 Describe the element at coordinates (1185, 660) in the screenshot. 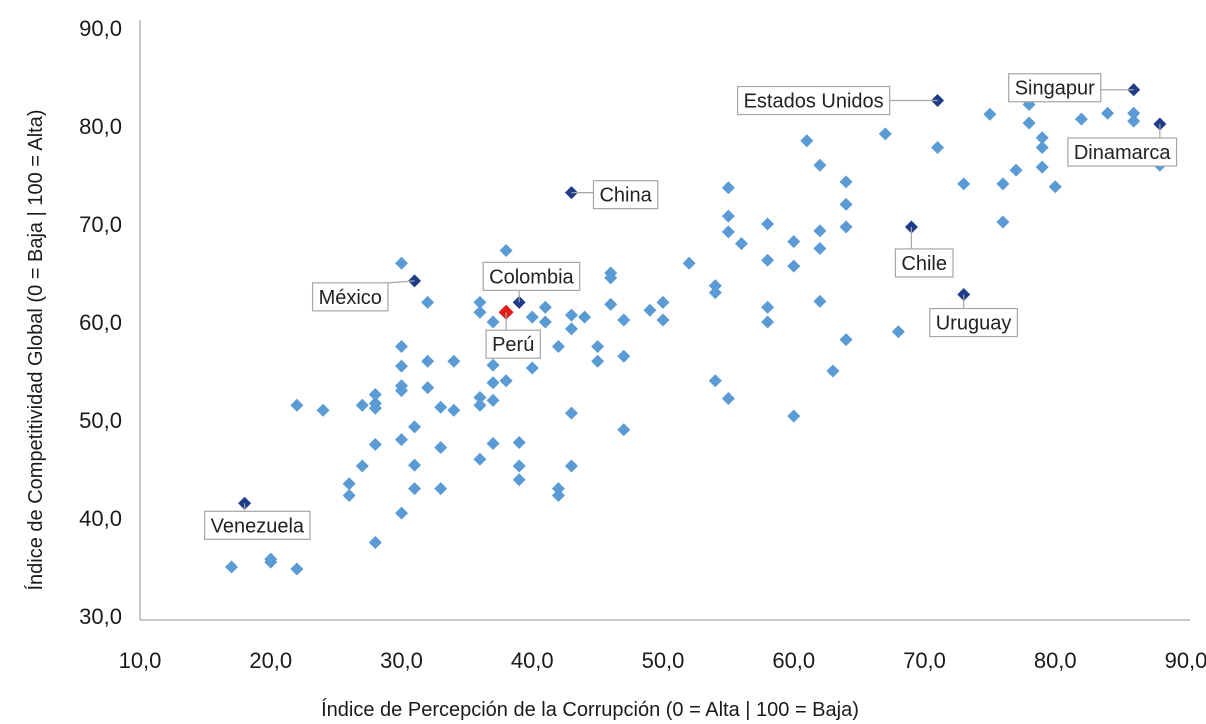

I see `x-tick-label: 90,0` at that location.